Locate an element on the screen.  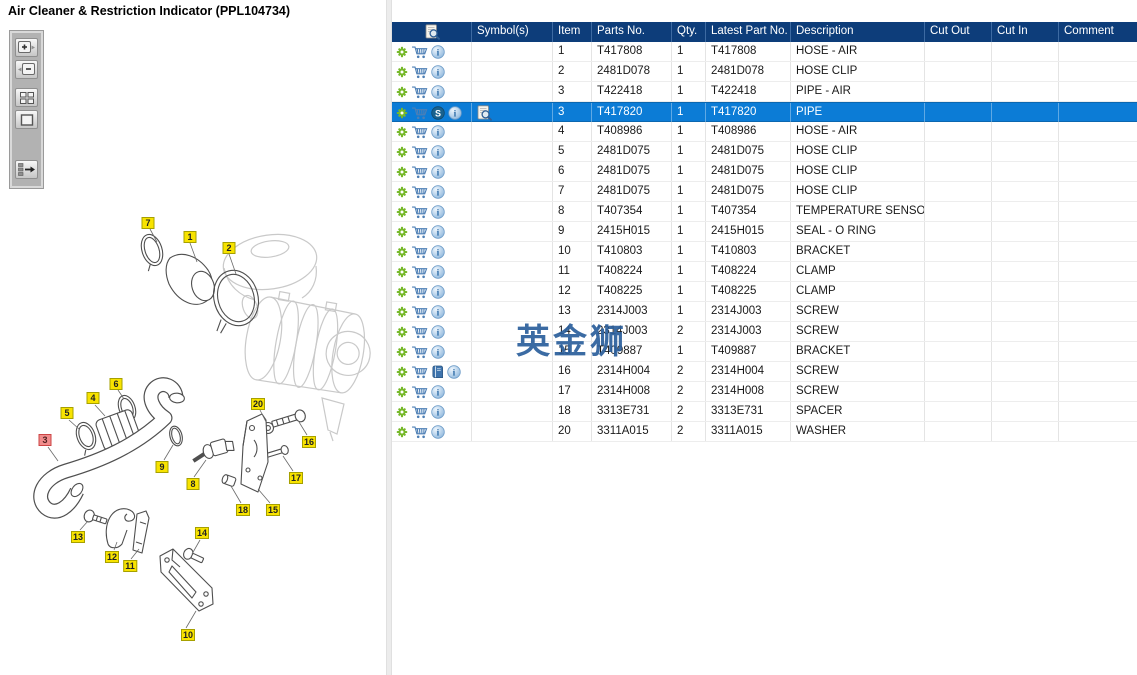
part-callout-1: 1 is located at coordinates (190, 237).